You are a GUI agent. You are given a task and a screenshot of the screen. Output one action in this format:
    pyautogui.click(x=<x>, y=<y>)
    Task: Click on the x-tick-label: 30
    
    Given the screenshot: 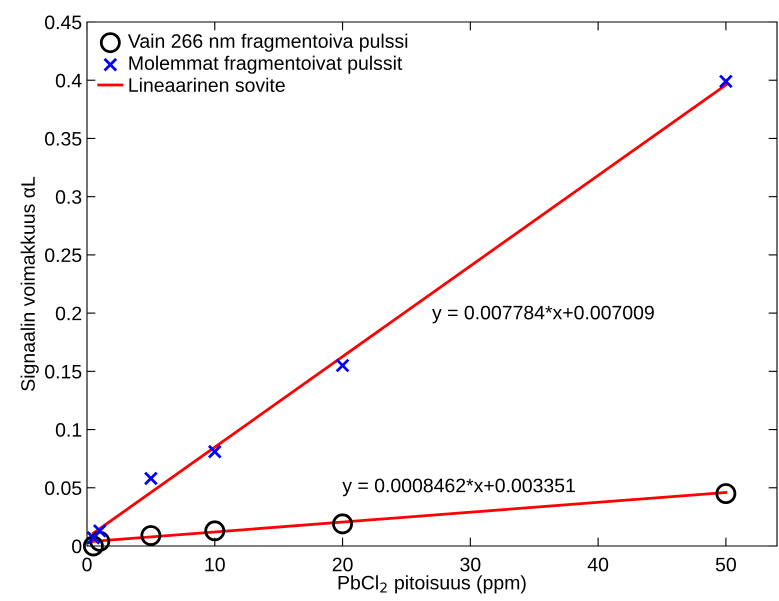 What is the action you would take?
    pyautogui.click(x=470, y=565)
    